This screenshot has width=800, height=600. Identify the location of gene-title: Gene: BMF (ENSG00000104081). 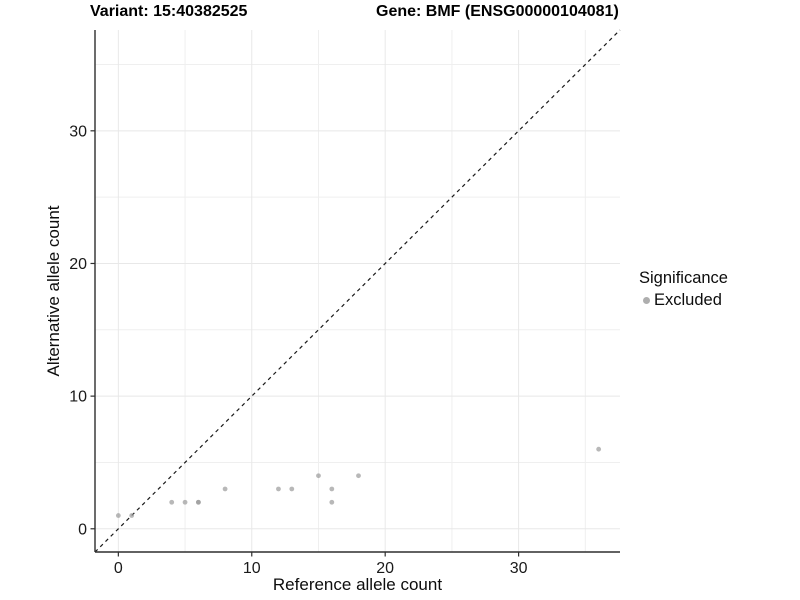
(497, 11).